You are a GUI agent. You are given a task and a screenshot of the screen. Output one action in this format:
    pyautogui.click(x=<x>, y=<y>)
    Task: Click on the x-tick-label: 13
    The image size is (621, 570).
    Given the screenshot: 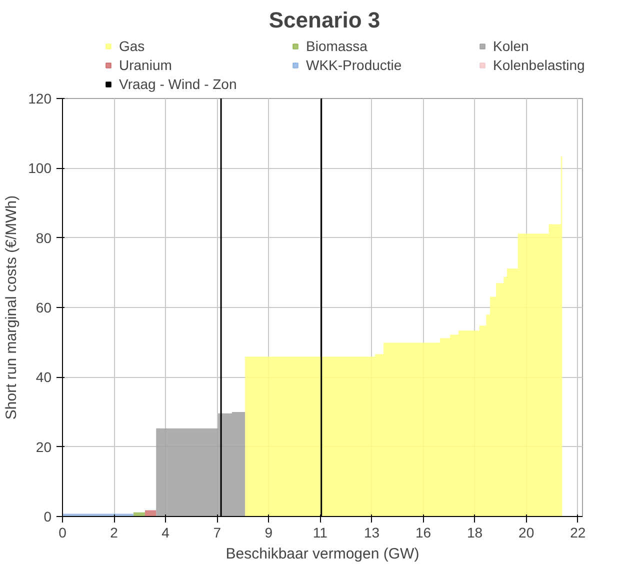 What is the action you would take?
    pyautogui.click(x=372, y=532)
    